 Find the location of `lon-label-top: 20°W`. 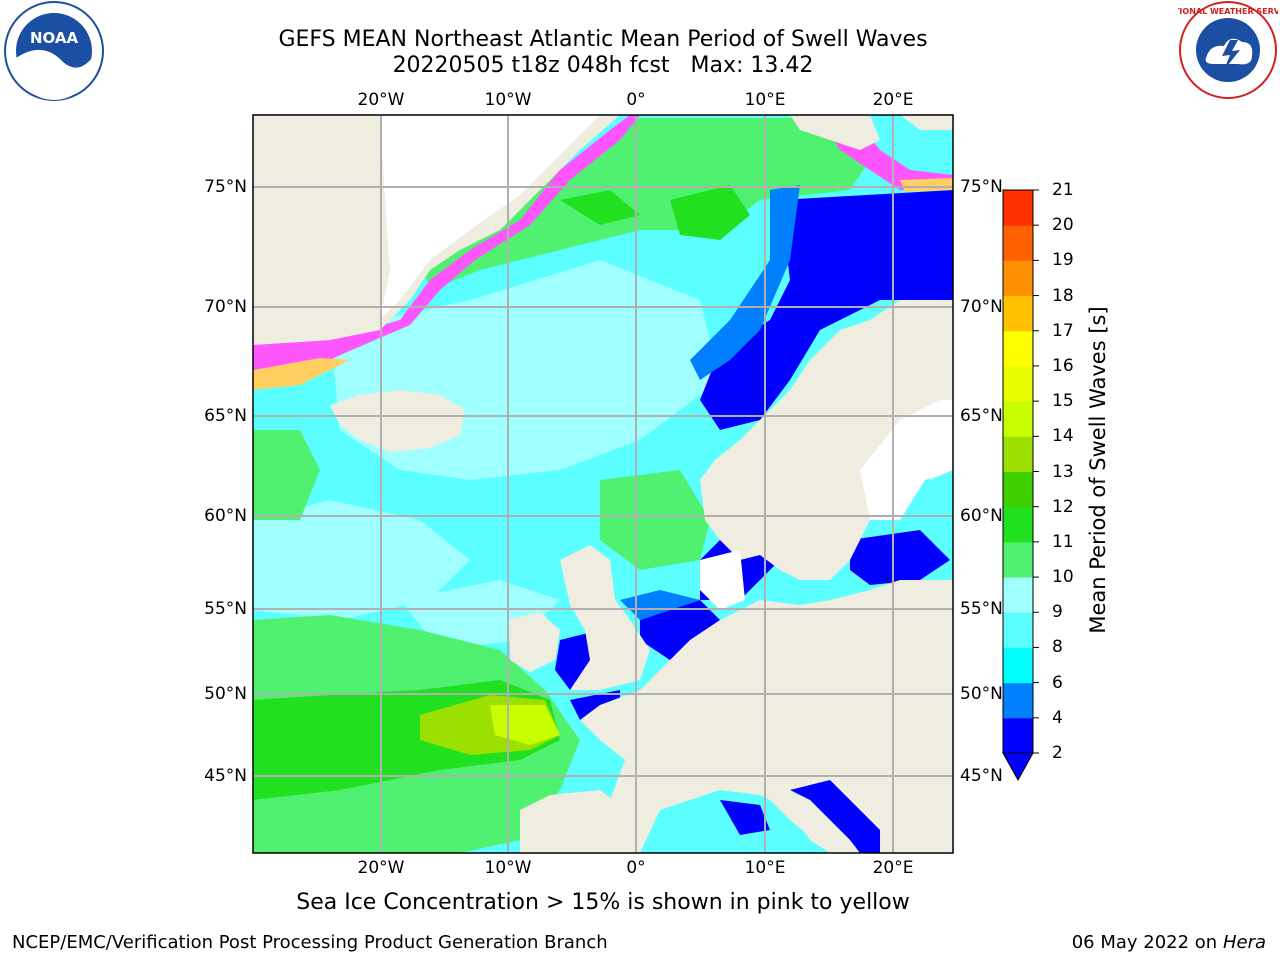

lon-label-top: 20°W is located at coordinates (381, 100).